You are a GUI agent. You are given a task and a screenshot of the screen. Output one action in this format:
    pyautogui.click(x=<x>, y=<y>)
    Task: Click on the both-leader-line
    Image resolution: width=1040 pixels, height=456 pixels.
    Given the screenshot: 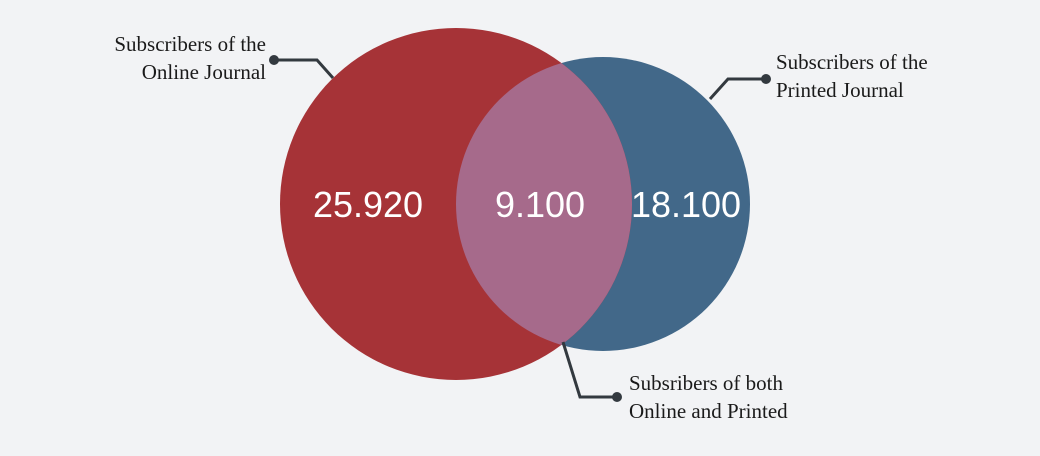 What is the action you would take?
    pyautogui.click(x=591, y=371)
    